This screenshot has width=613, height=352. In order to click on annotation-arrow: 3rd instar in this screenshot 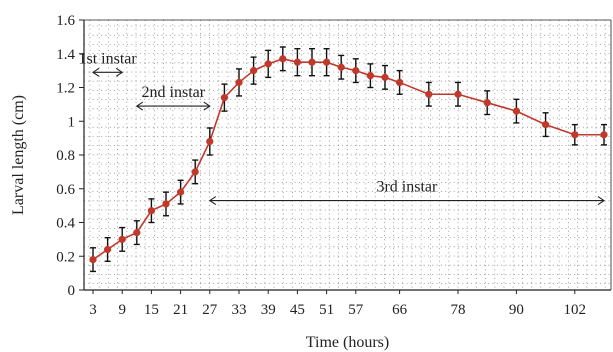, I will do `click(406, 192)`.